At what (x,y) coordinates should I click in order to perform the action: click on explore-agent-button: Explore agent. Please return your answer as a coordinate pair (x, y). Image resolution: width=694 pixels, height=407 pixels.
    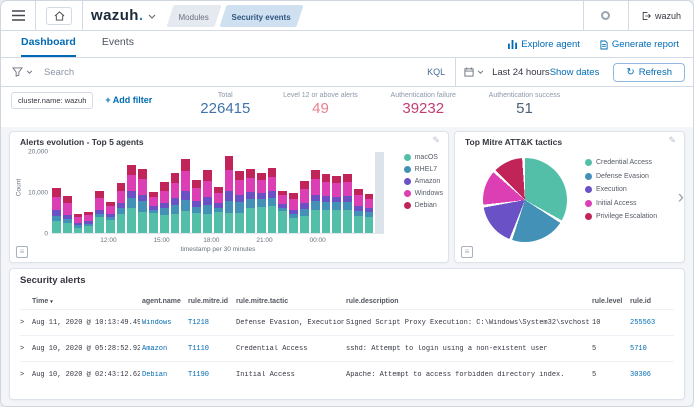
    Looking at the image, I should click on (544, 44).